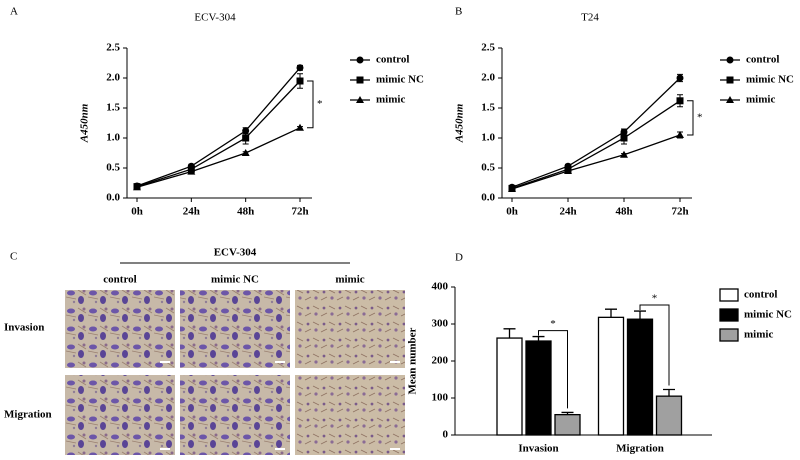  Describe the element at coordinates (640, 449) in the screenshot. I see `x-tick-label: Migration` at that location.